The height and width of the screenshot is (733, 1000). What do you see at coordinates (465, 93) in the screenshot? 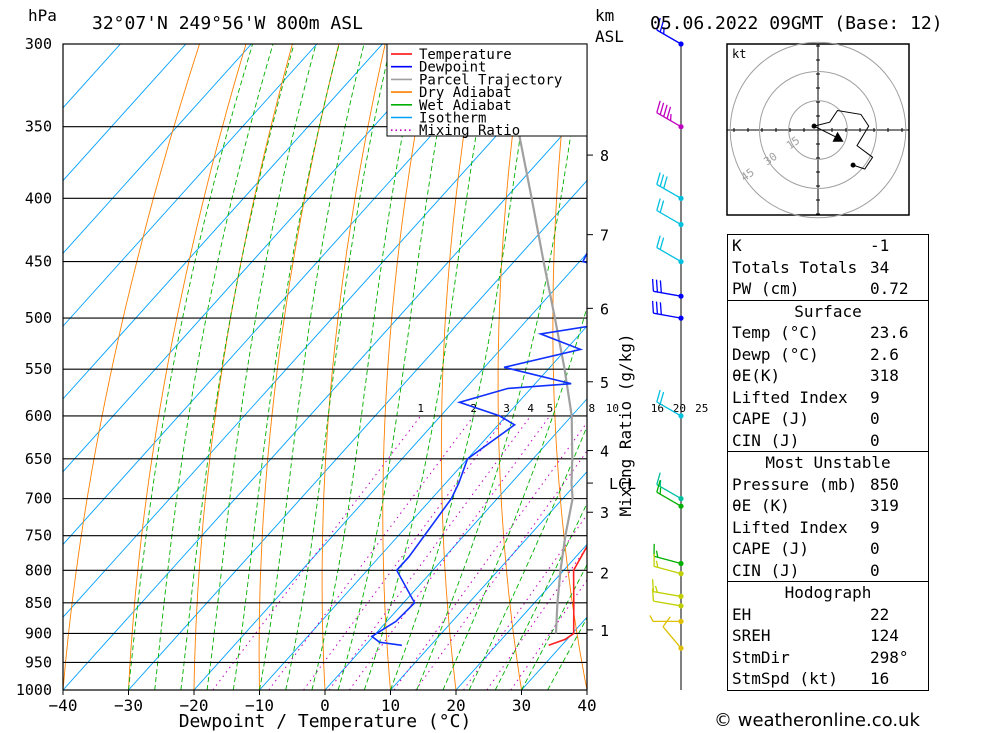
I see `legend-label: Dry Adiabat` at bounding box center [465, 93].